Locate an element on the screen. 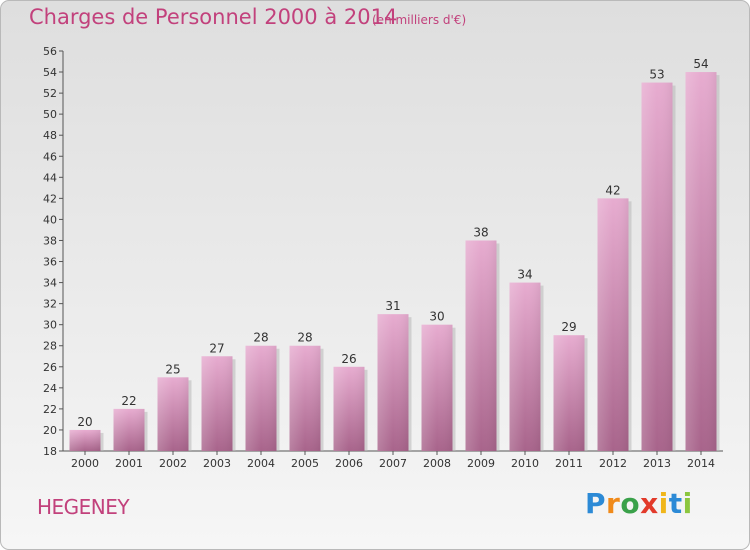 The image size is (750, 550). logo-letter: P is located at coordinates (596, 503).